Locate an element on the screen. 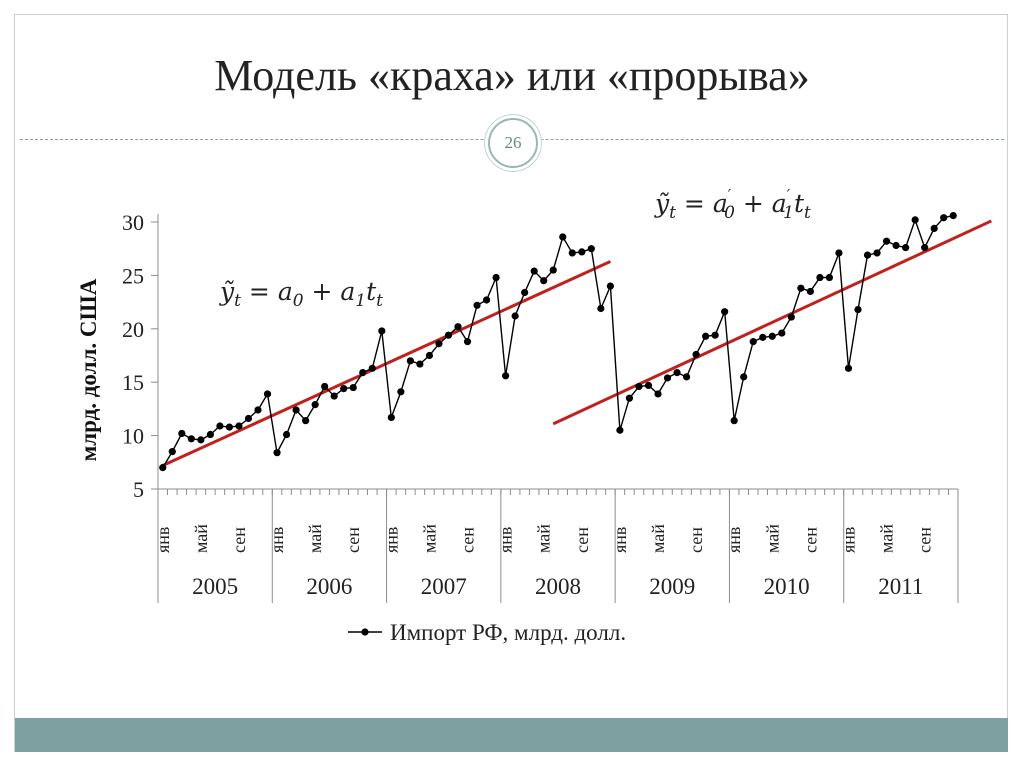 Image resolution: width=1024 pixels, height=767 pixels. y-tick-label: 15 is located at coordinates (133, 382).